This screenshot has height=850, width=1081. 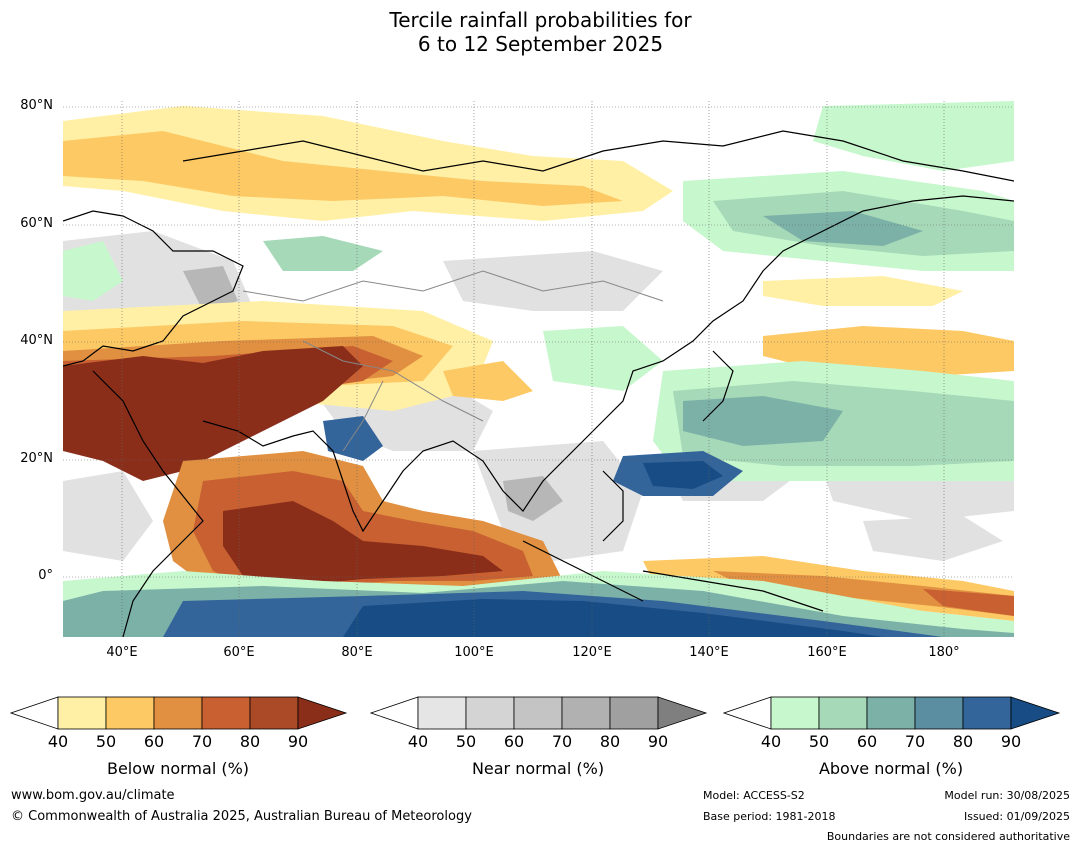 What do you see at coordinates (769, 816) in the screenshot?
I see `base-period-text: Base period: 1981-2018` at bounding box center [769, 816].